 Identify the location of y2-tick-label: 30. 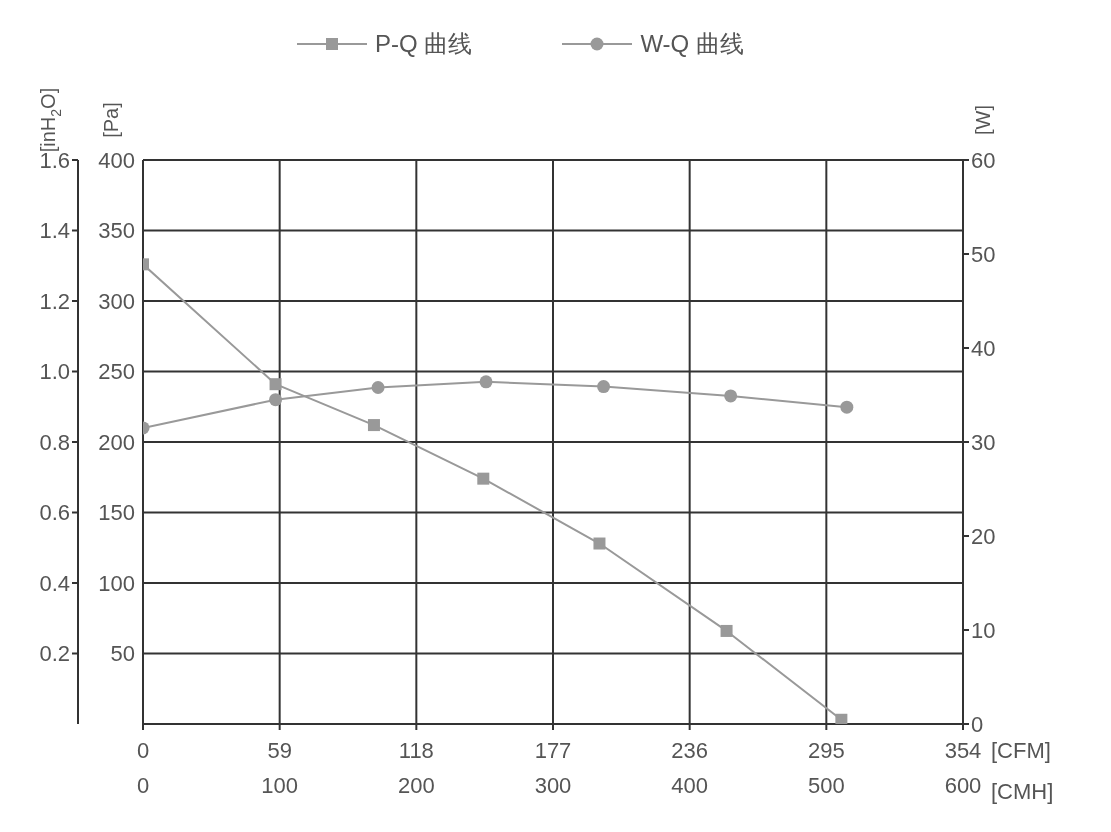
(983, 442).